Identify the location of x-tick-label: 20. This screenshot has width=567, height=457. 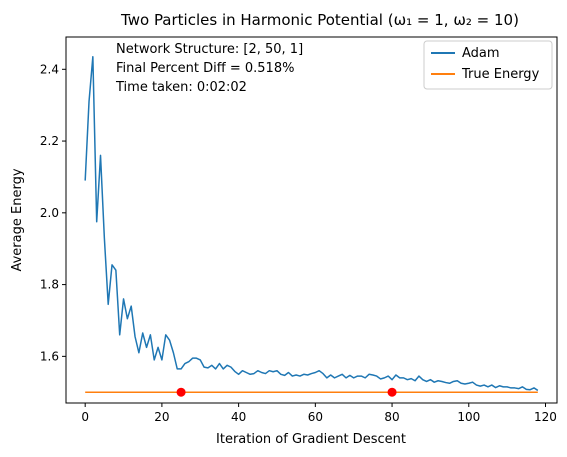
(161, 417).